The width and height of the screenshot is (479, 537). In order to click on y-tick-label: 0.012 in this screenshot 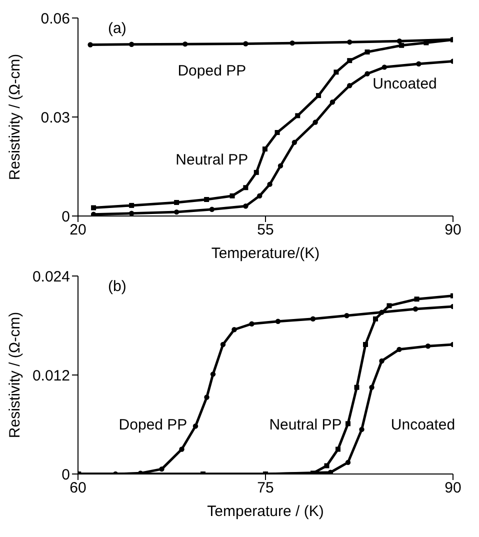, I will do `click(51, 375)`.